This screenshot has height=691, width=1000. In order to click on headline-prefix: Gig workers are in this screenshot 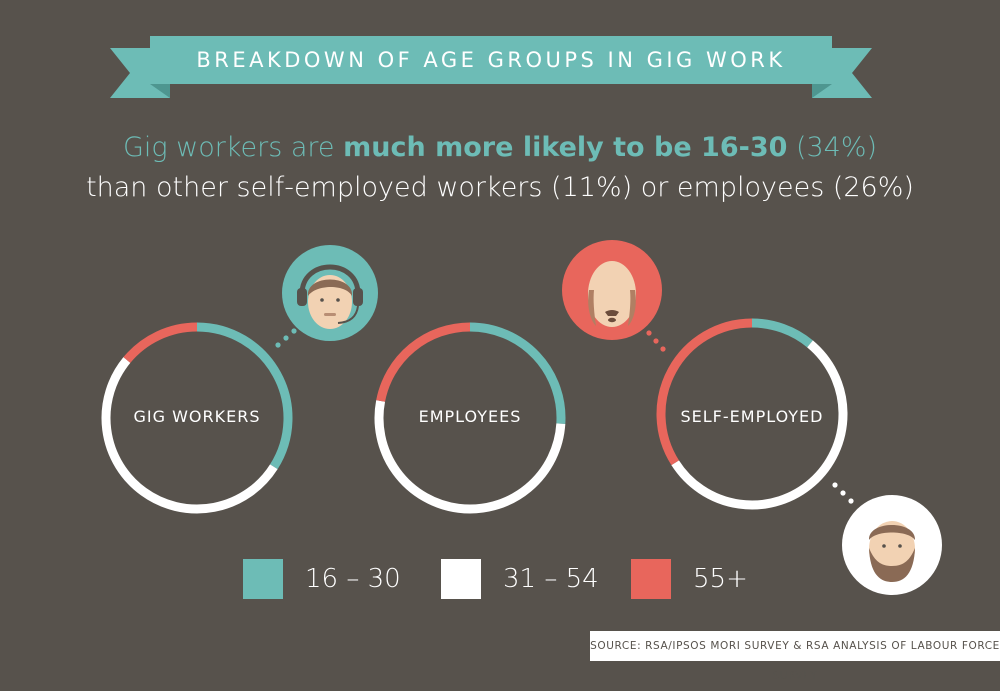, I will do `click(233, 147)`.